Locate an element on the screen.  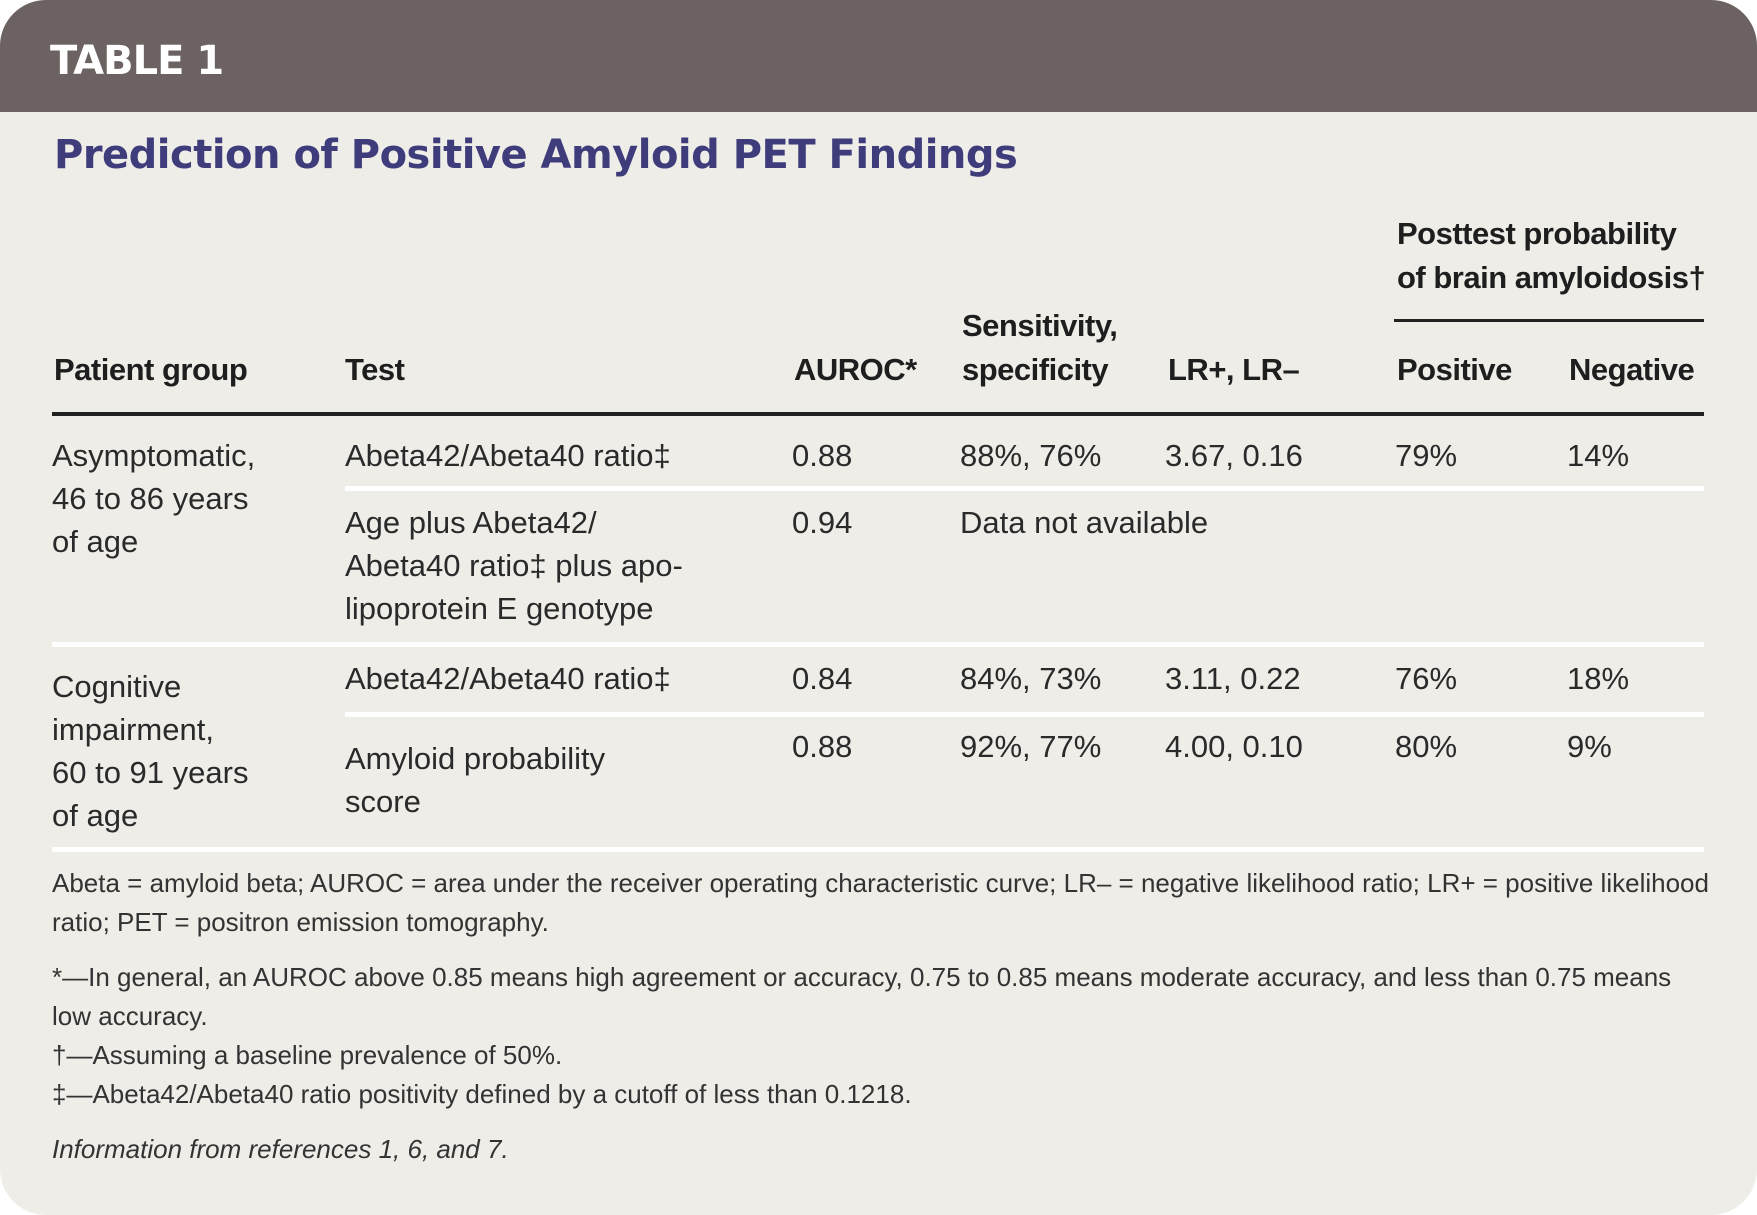
header-posttest-line2: of brain amyloidosis† is located at coordinates (1551, 277).